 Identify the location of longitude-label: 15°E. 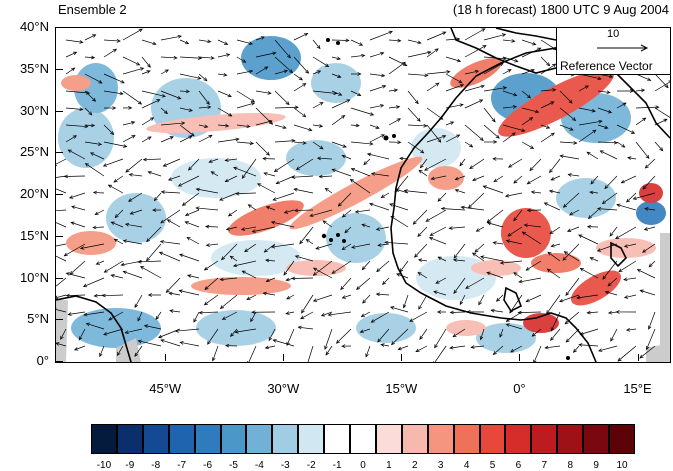
(637, 388).